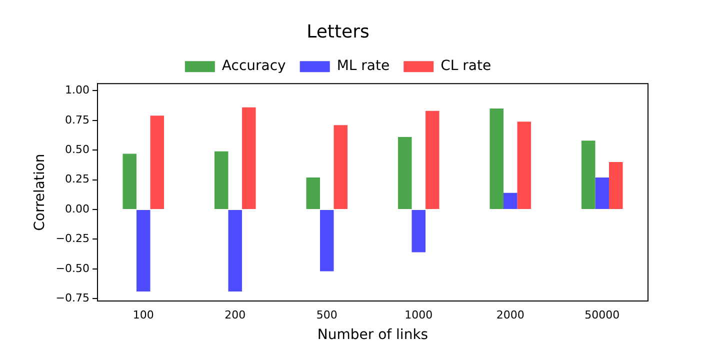 The image size is (720, 360). I want to click on y-tick-label: −0.75, so click(73, 297).